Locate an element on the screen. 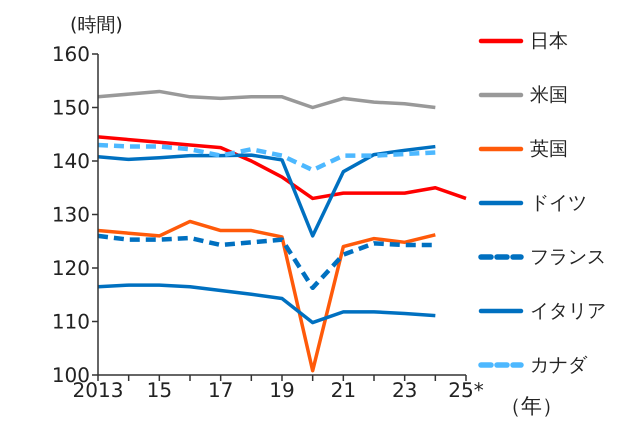 The width and height of the screenshot is (630, 425). y-tick-label: 130 is located at coordinates (71, 214).